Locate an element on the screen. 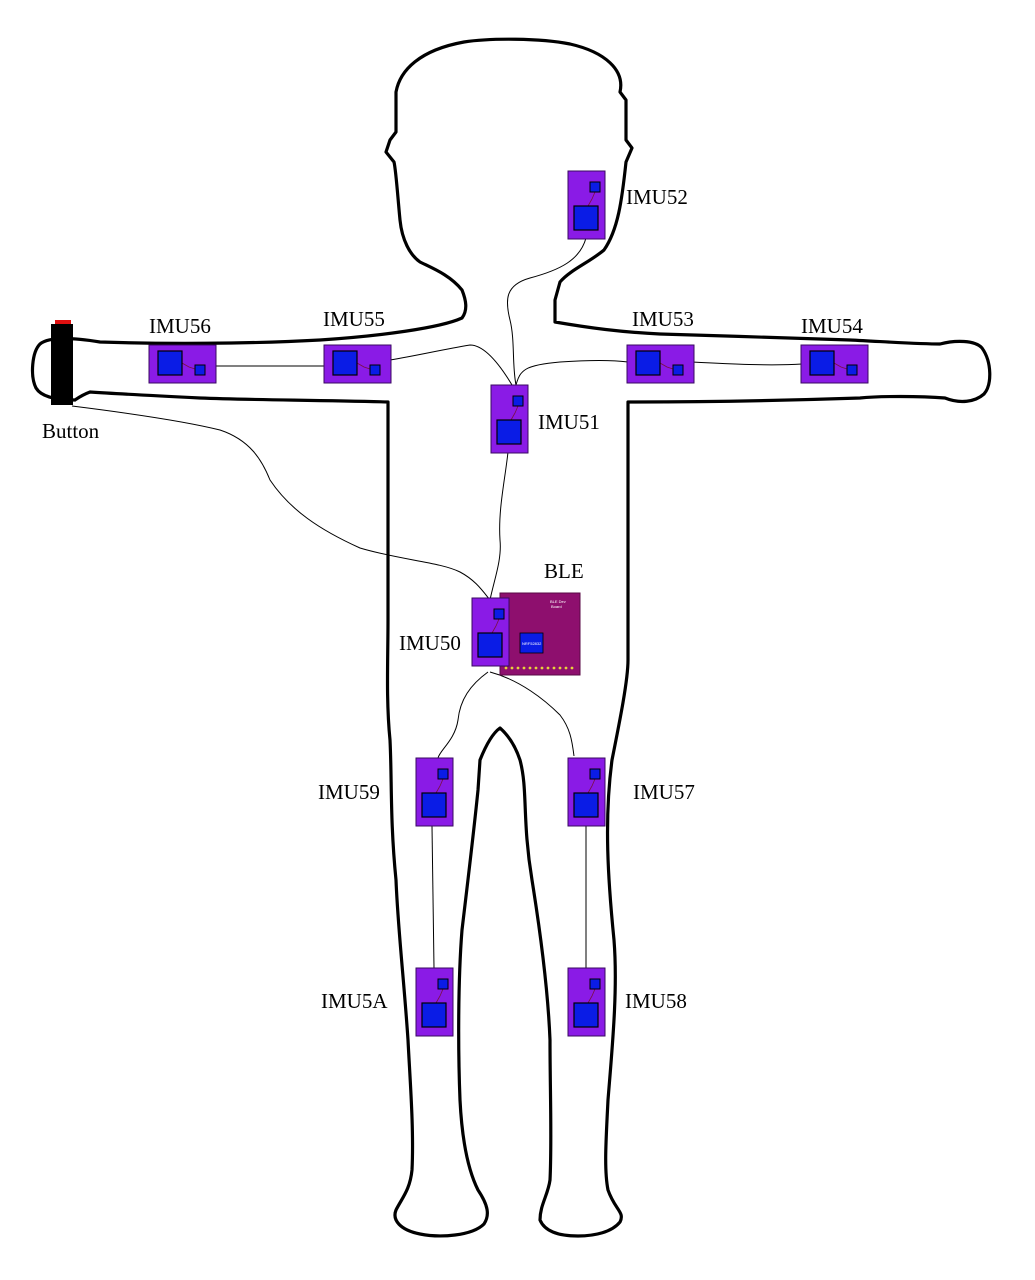 This screenshot has height=1280, width=1035. imu-sensor-imu53: IMU53 is located at coordinates (660, 345).